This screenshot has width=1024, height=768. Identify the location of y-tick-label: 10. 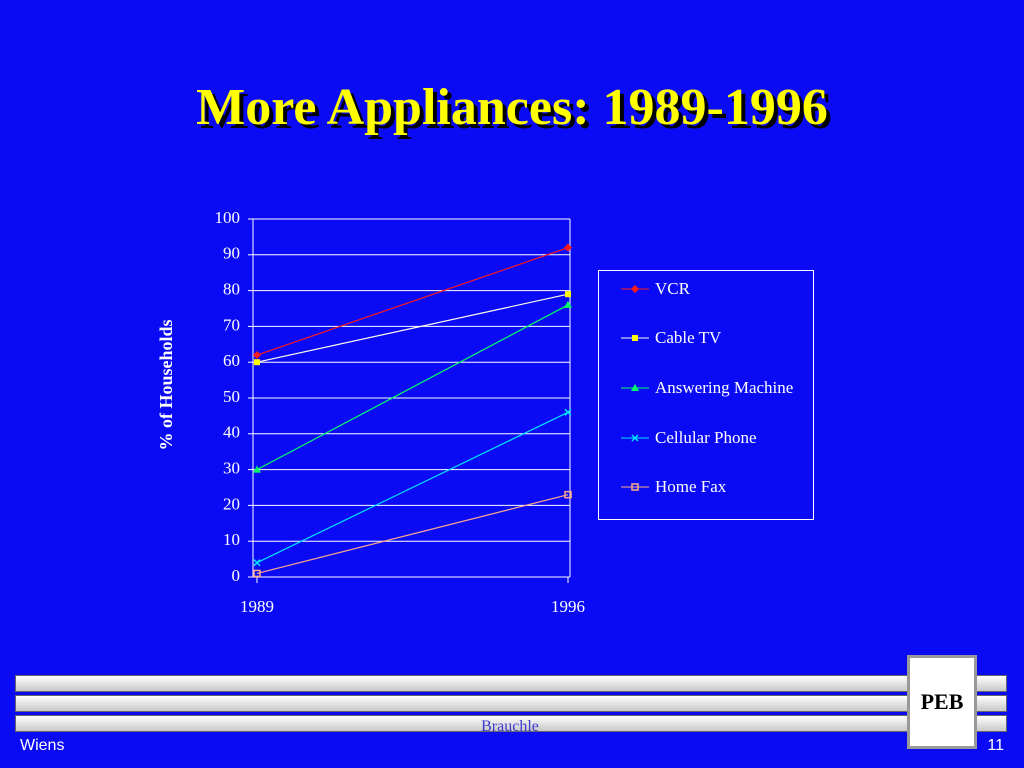
(231, 539).